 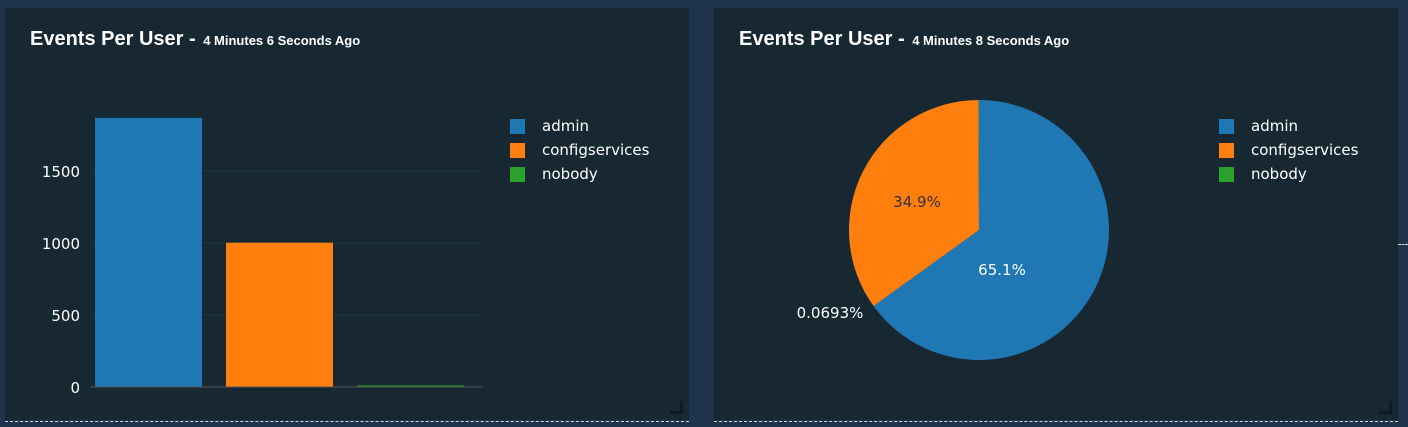 I want to click on y-tick-label: 500, so click(x=65, y=316).